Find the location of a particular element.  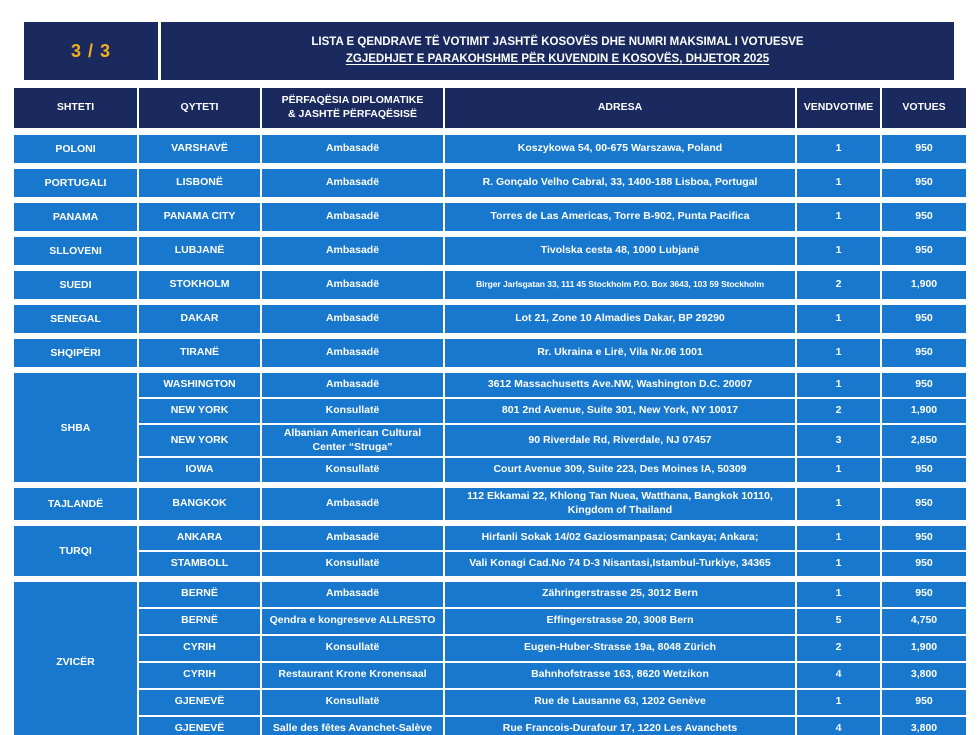

city-cell: STAMBOLL is located at coordinates (198, 563).